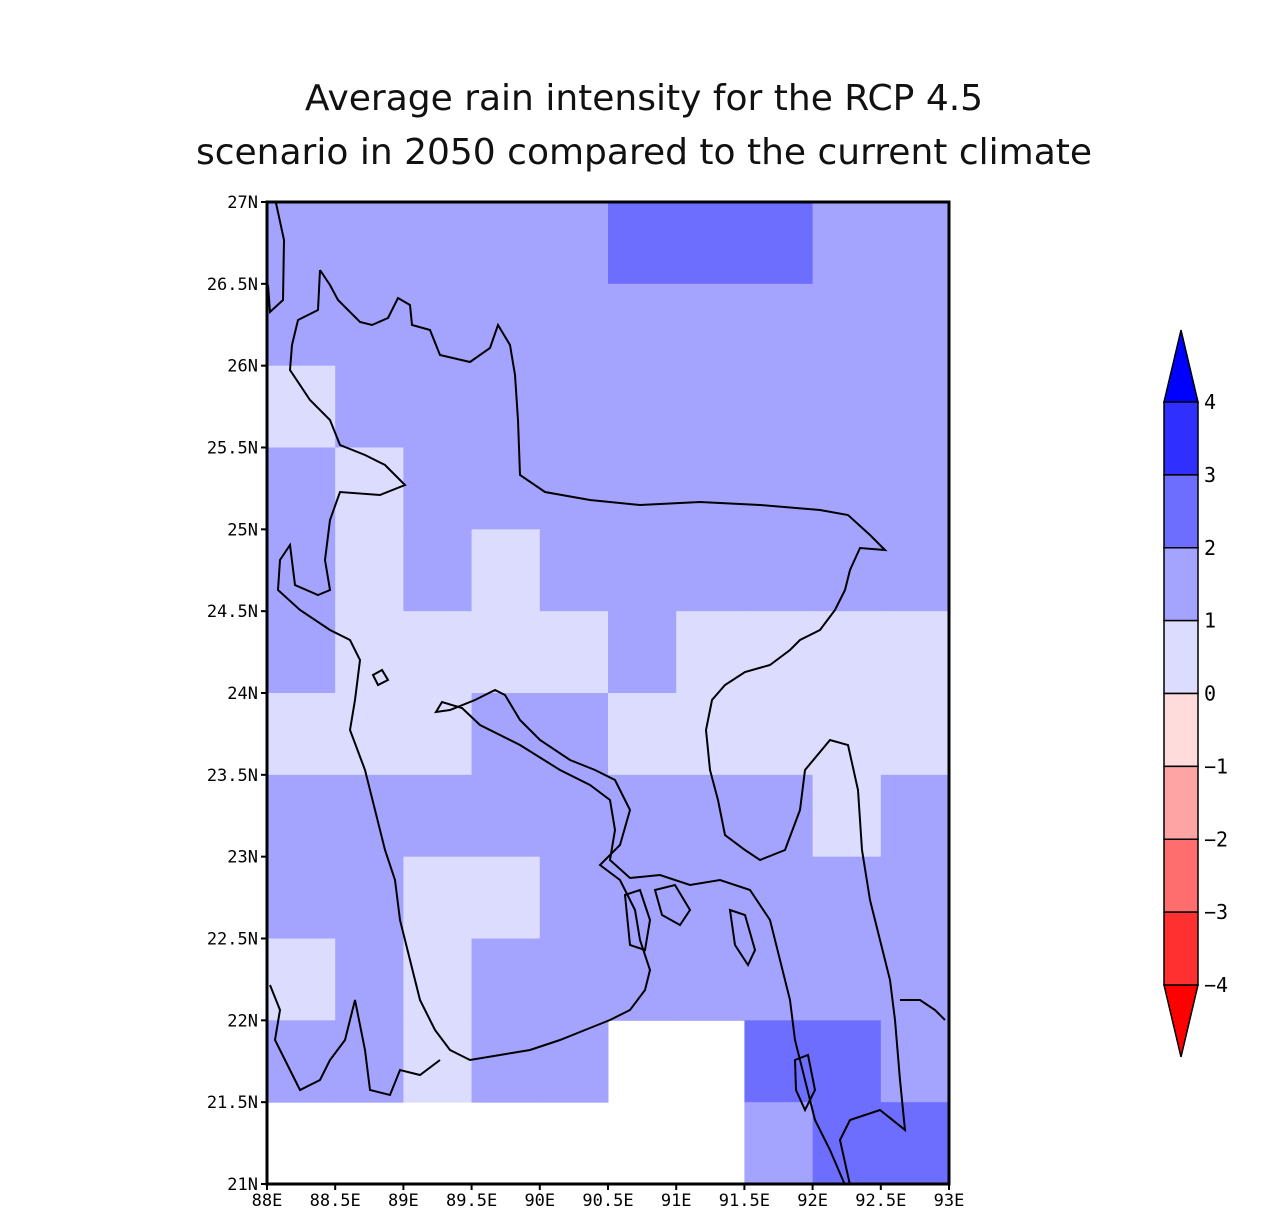  I want to click on colorbar-over-triangle, so click(1181, 366).